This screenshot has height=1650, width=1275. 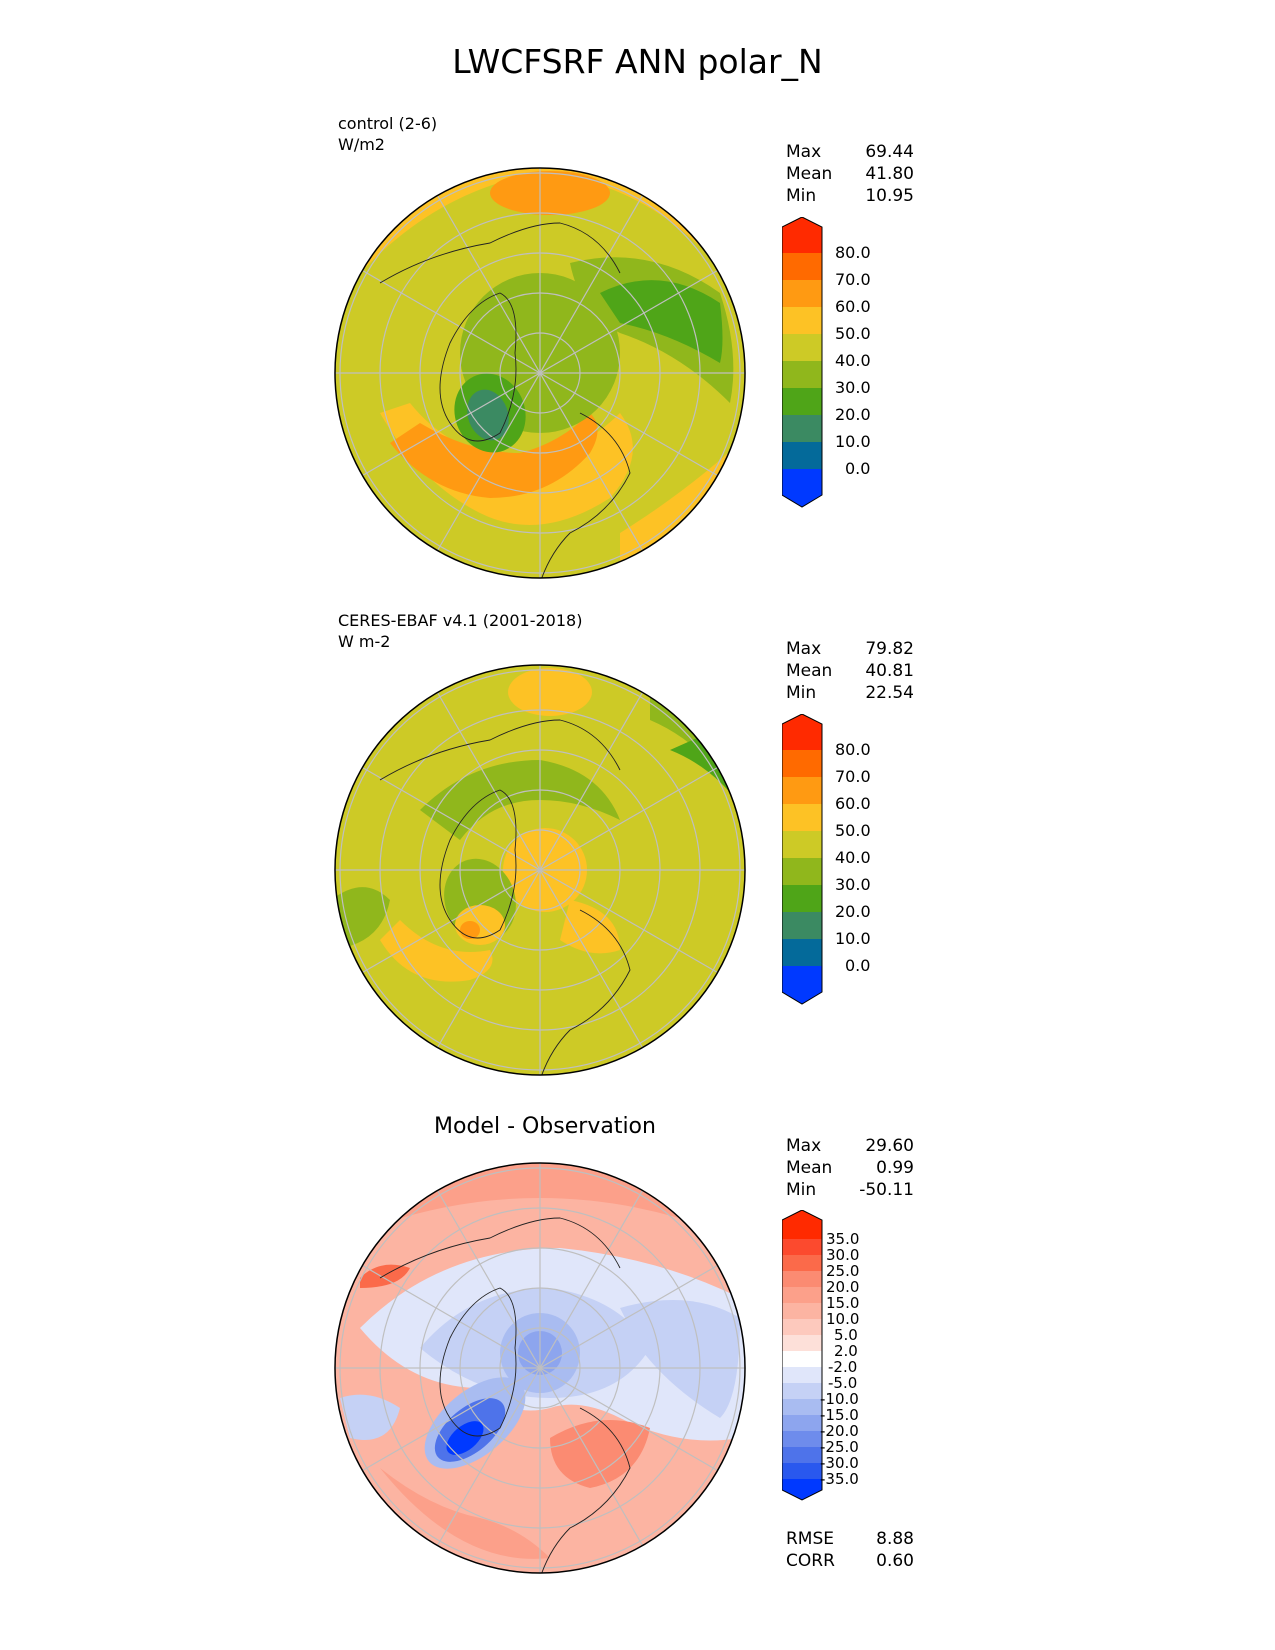 What do you see at coordinates (889, 649) in the screenshot?
I see `stat-value: 79.82` at bounding box center [889, 649].